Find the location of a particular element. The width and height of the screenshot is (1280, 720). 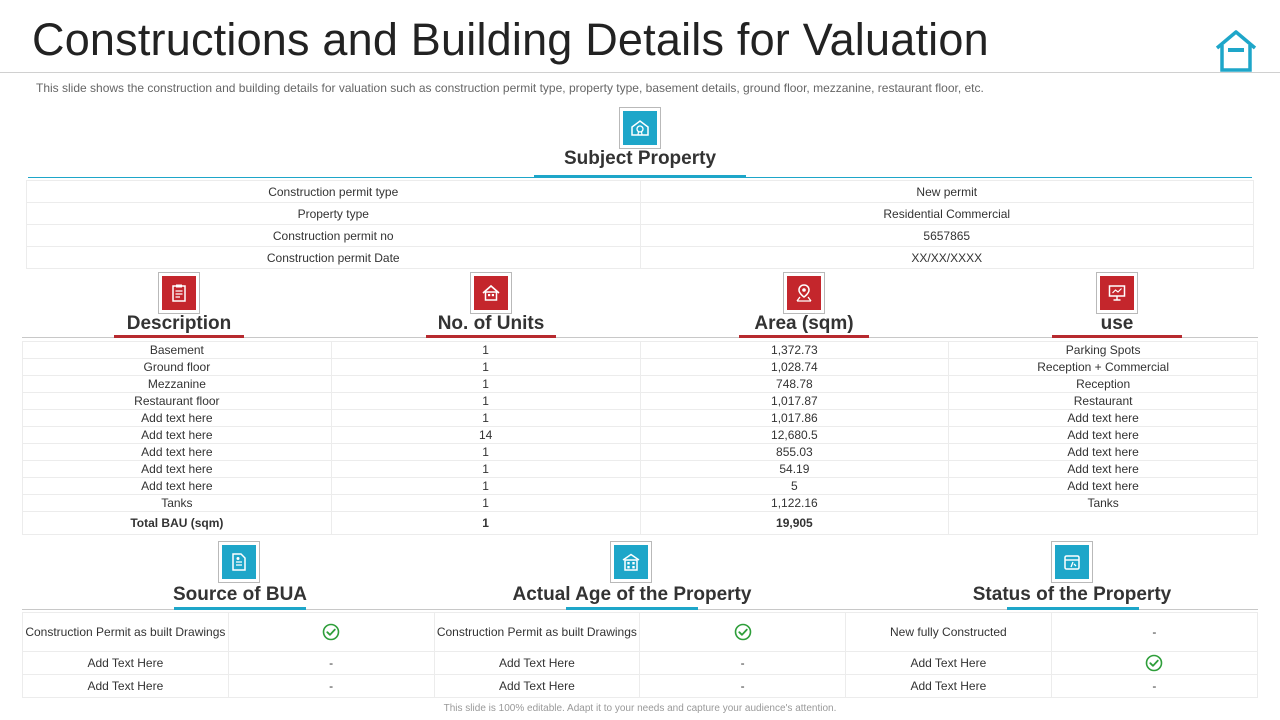

cell: 1,017.87 is located at coordinates (794, 401).